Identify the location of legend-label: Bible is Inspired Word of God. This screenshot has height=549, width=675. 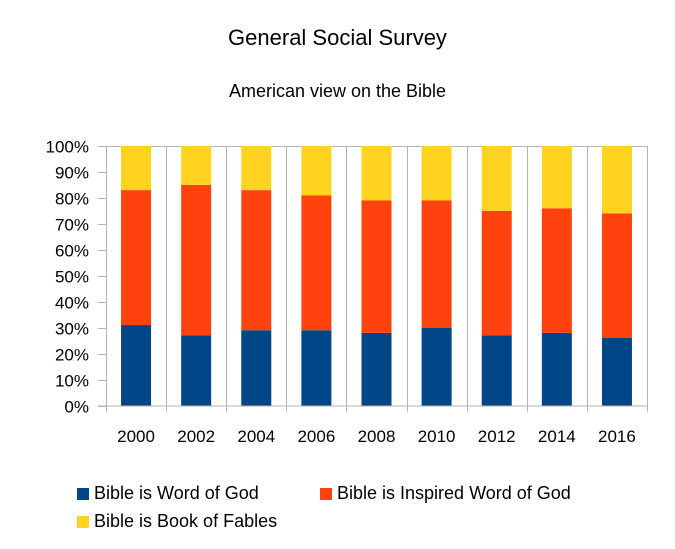
(454, 493).